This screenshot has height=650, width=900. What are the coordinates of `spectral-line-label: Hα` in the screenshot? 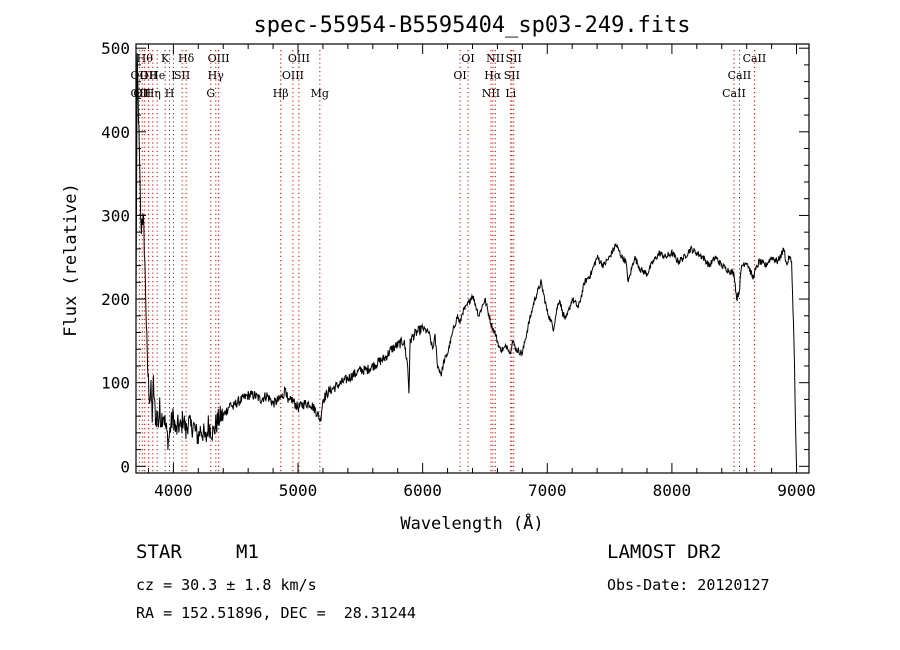 It's located at (493, 75).